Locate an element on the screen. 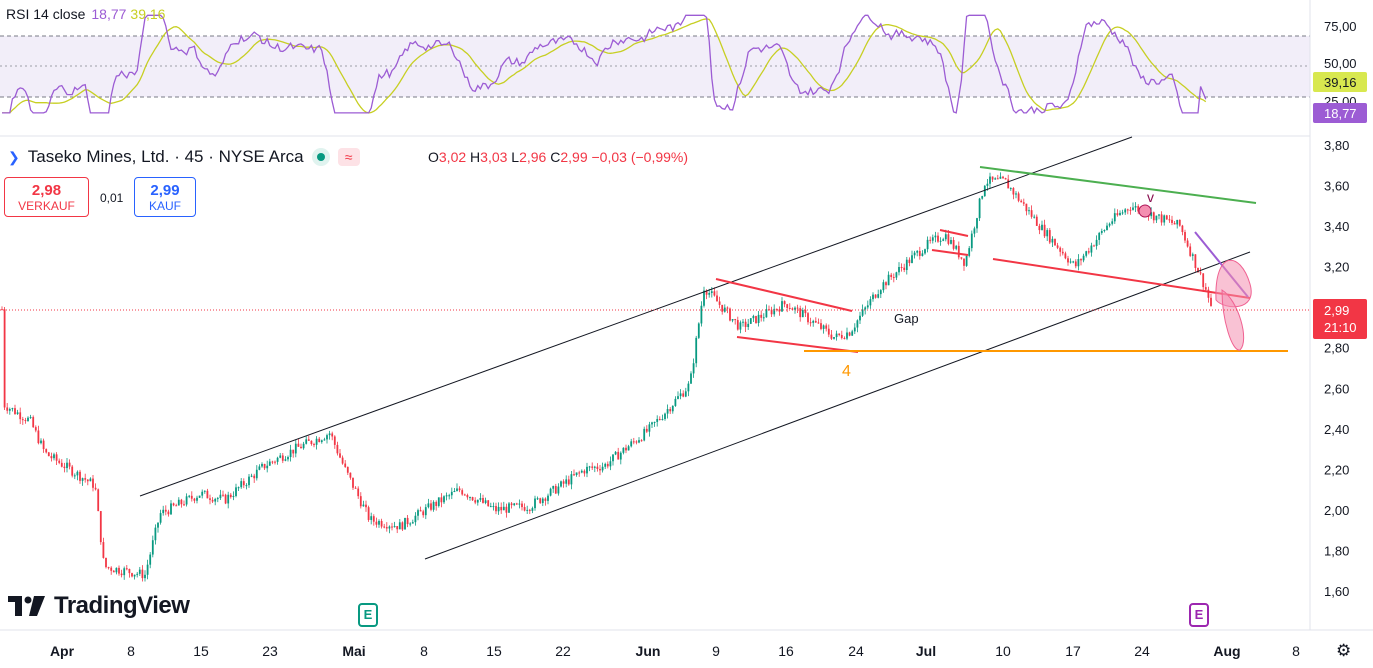 The height and width of the screenshot is (668, 1373). price-tick: 2,80 is located at coordinates (1336, 348).